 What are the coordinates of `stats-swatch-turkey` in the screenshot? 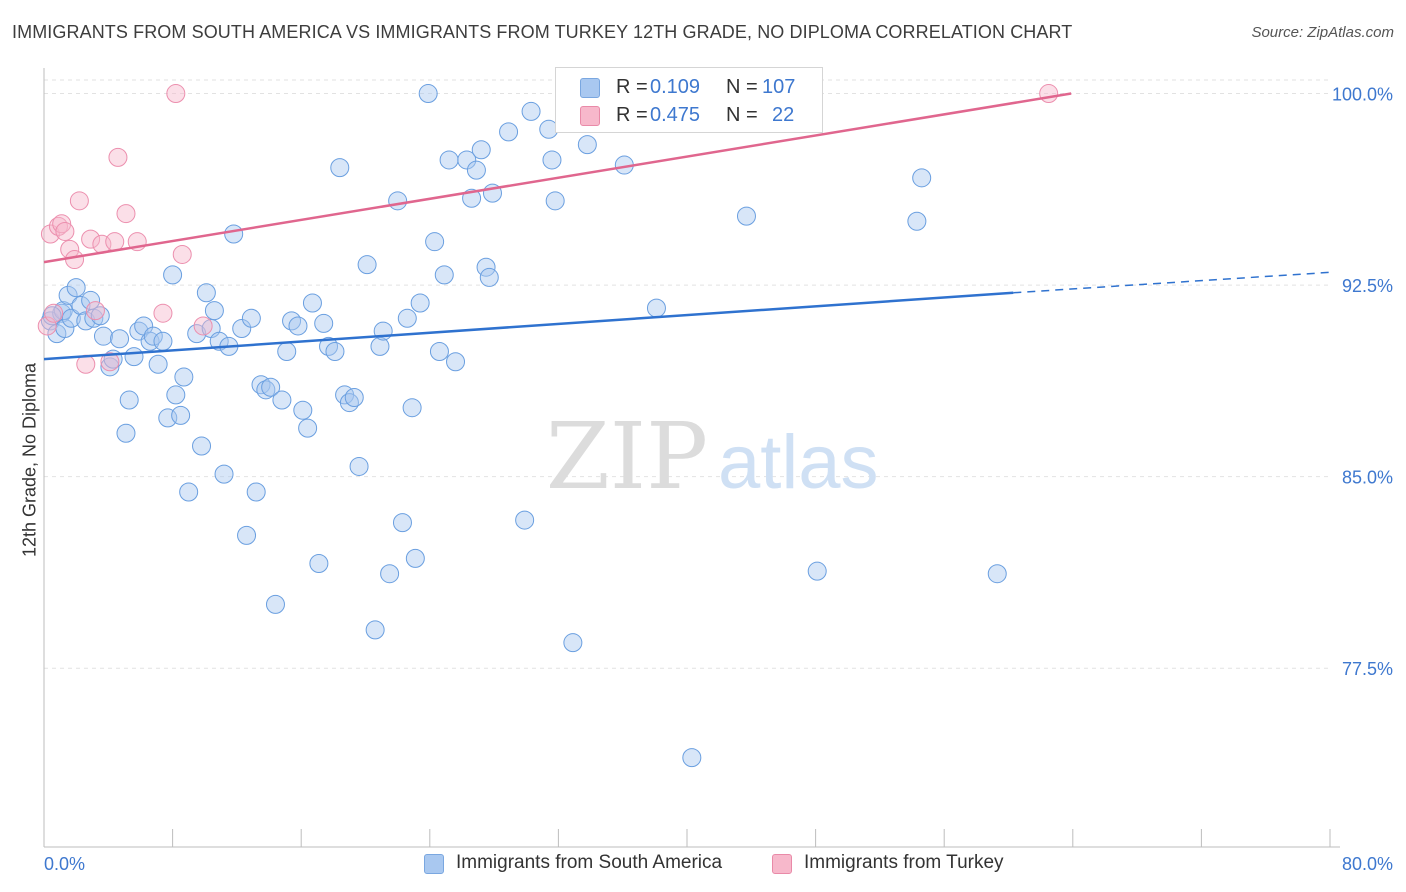 It's located at (590, 116).